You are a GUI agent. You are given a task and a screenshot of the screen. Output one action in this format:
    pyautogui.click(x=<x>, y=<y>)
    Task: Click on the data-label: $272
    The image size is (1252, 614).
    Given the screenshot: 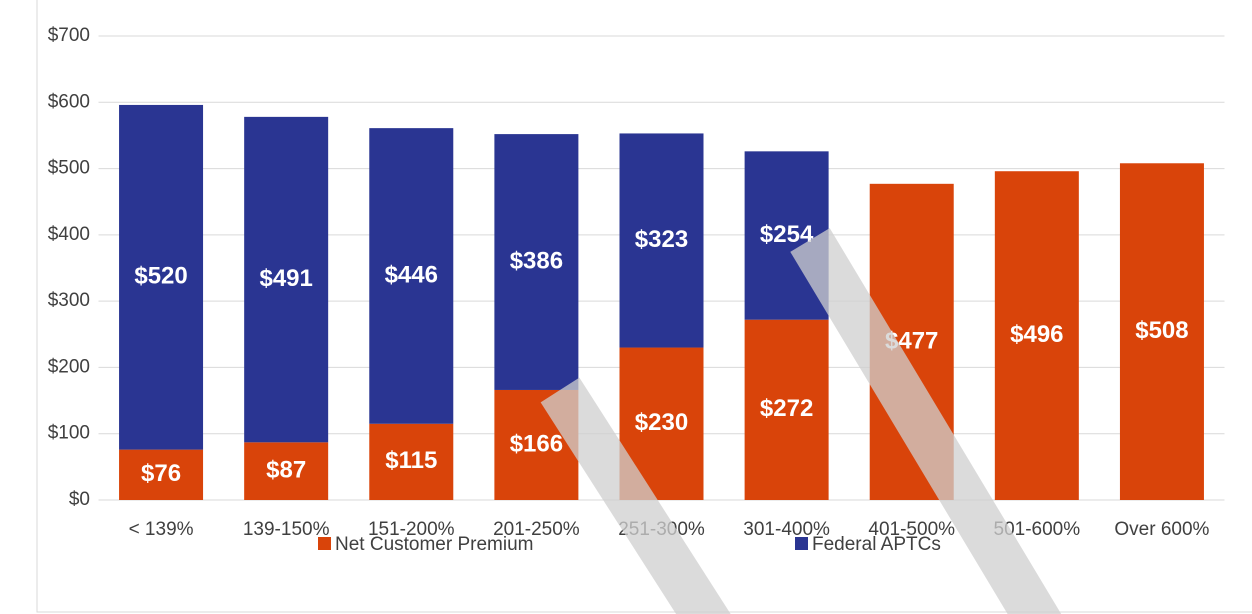 What is the action you would take?
    pyautogui.click(x=786, y=408)
    